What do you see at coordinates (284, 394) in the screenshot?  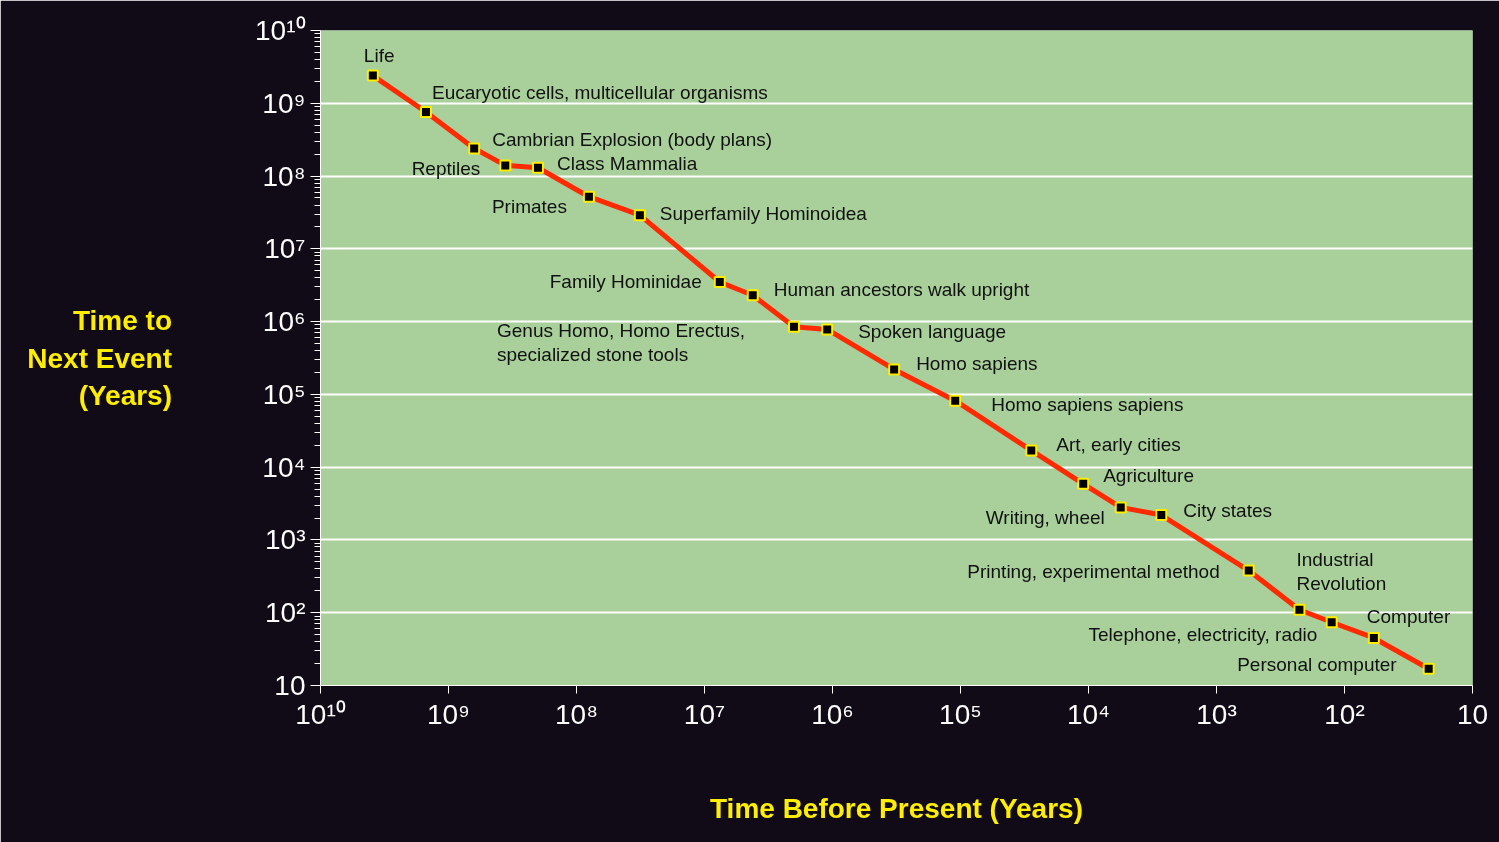 I see `y-tick-label: 10⁵` at bounding box center [284, 394].